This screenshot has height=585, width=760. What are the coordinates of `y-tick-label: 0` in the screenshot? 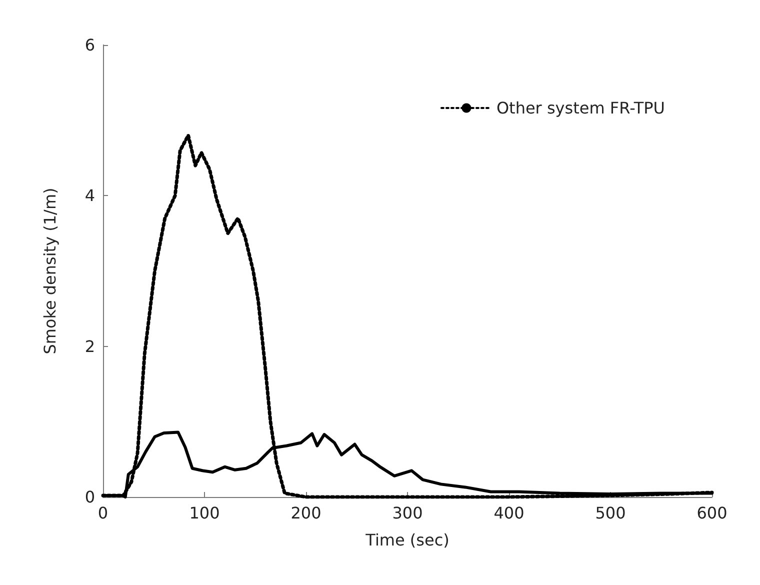 It's located at (89, 497).